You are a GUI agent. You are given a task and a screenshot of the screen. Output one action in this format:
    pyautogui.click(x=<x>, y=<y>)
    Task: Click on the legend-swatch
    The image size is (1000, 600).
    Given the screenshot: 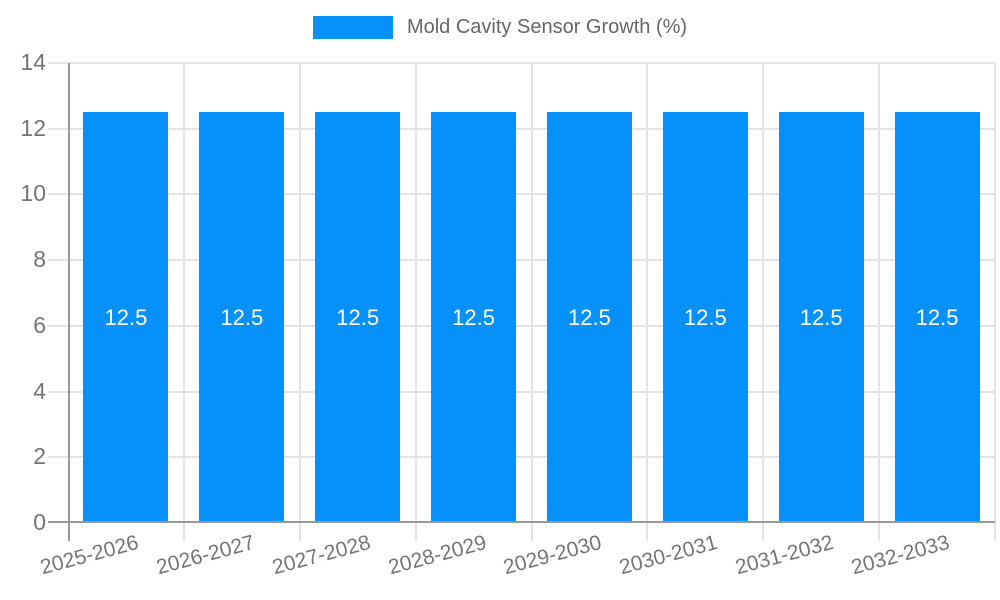 What is the action you would take?
    pyautogui.click(x=352, y=27)
    